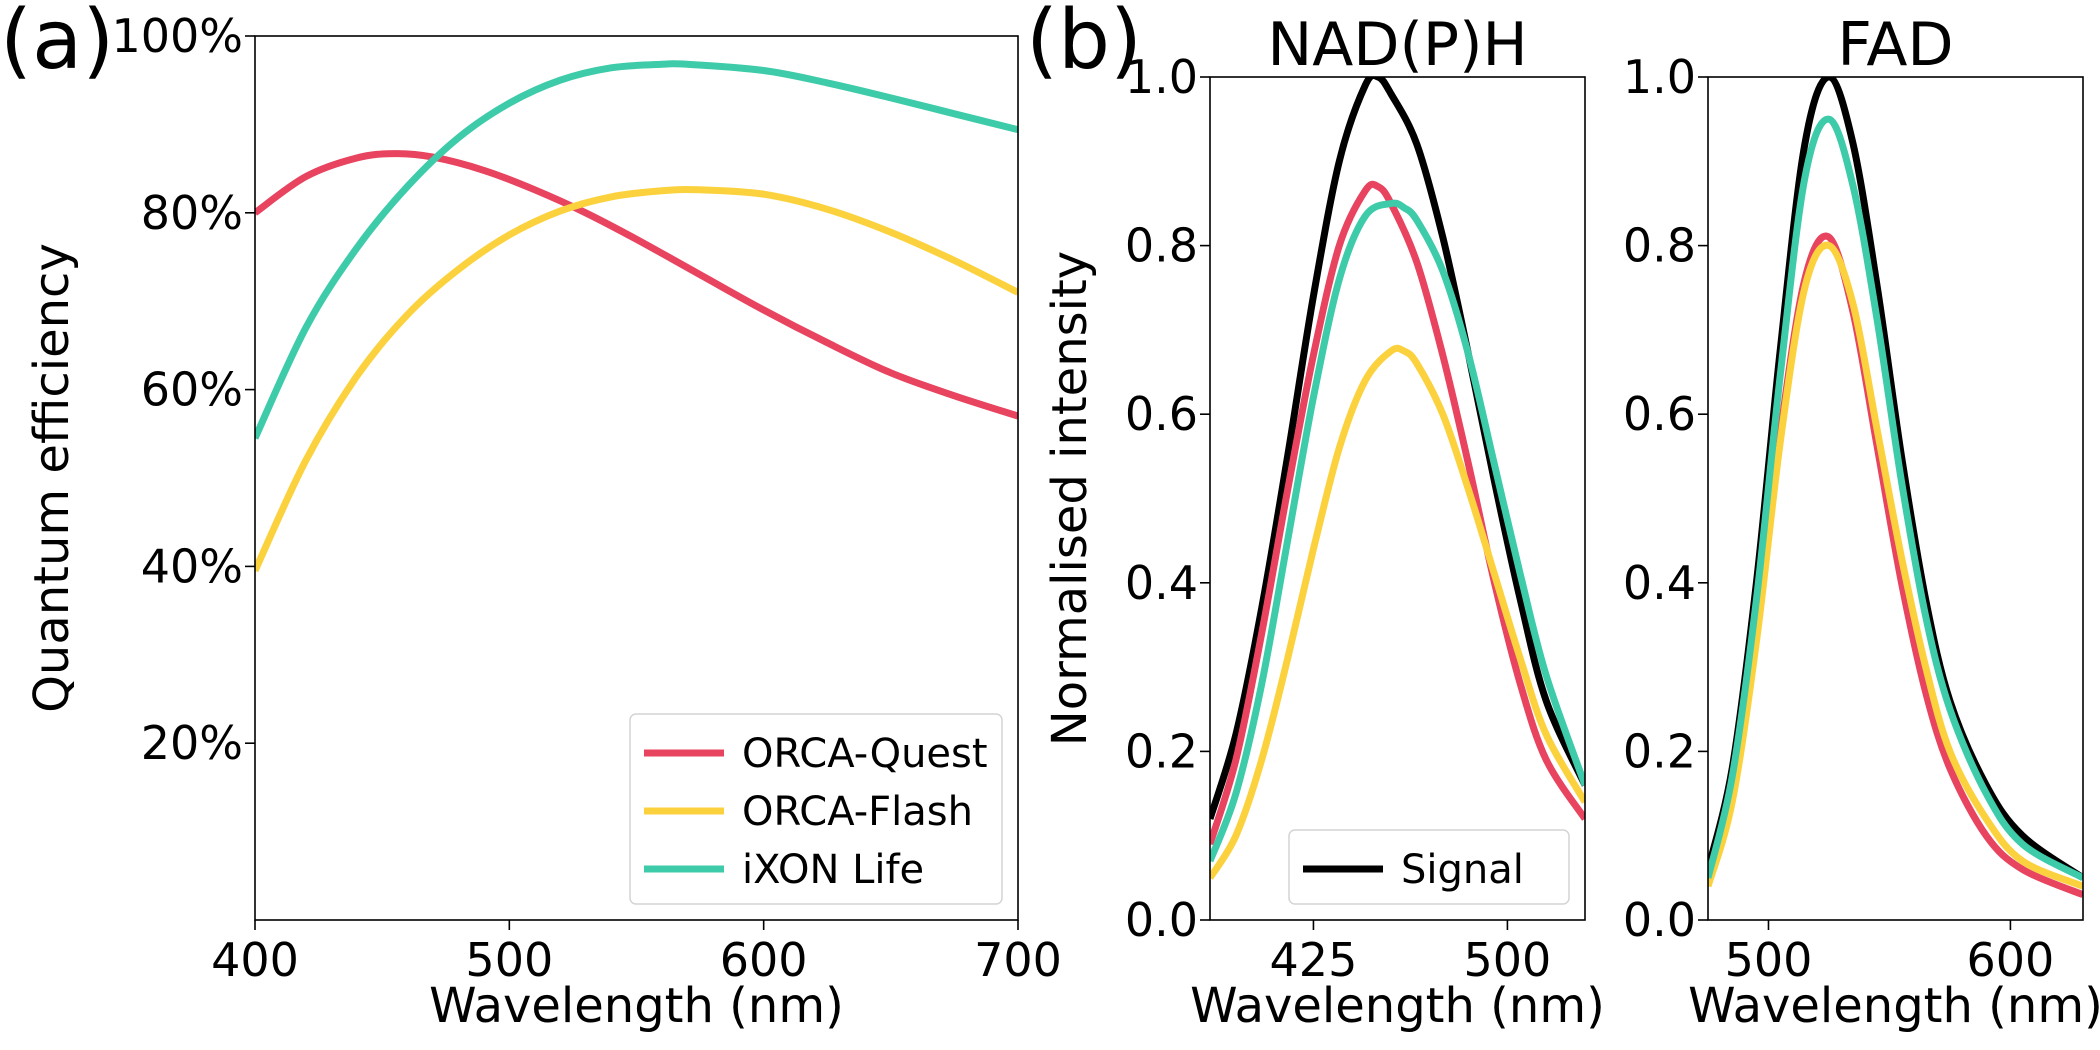 The image size is (2100, 1050). What do you see at coordinates (1070, 498) in the screenshot?
I see `y-axis-label: Normalised intensity` at bounding box center [1070, 498].